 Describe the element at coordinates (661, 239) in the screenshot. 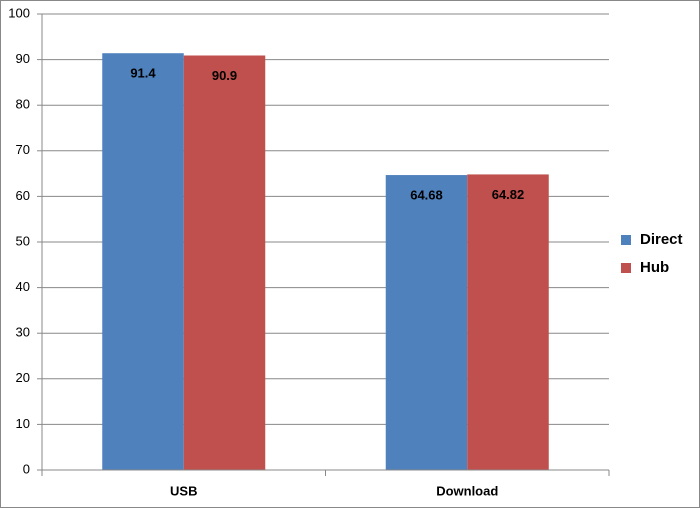

I see `legend-label: Direct` at that location.